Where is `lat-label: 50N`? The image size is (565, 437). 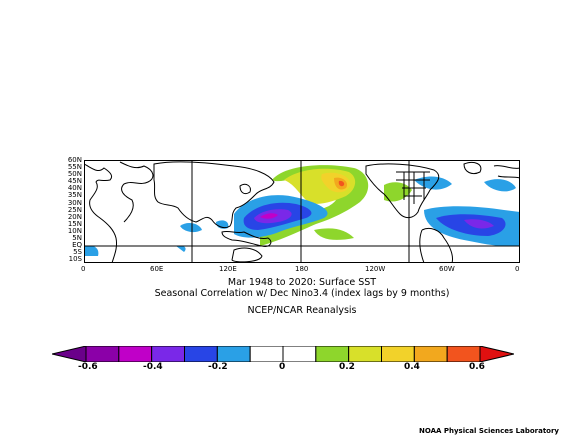 lat-label: 50N is located at coordinates (74, 174).